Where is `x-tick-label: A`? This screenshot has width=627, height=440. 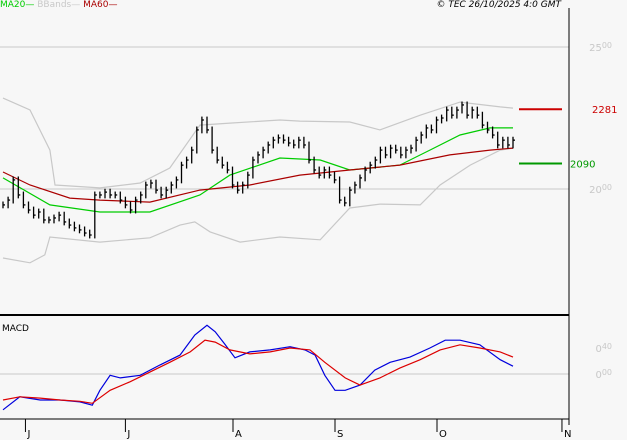 x-tick-label: A is located at coordinates (238, 434).